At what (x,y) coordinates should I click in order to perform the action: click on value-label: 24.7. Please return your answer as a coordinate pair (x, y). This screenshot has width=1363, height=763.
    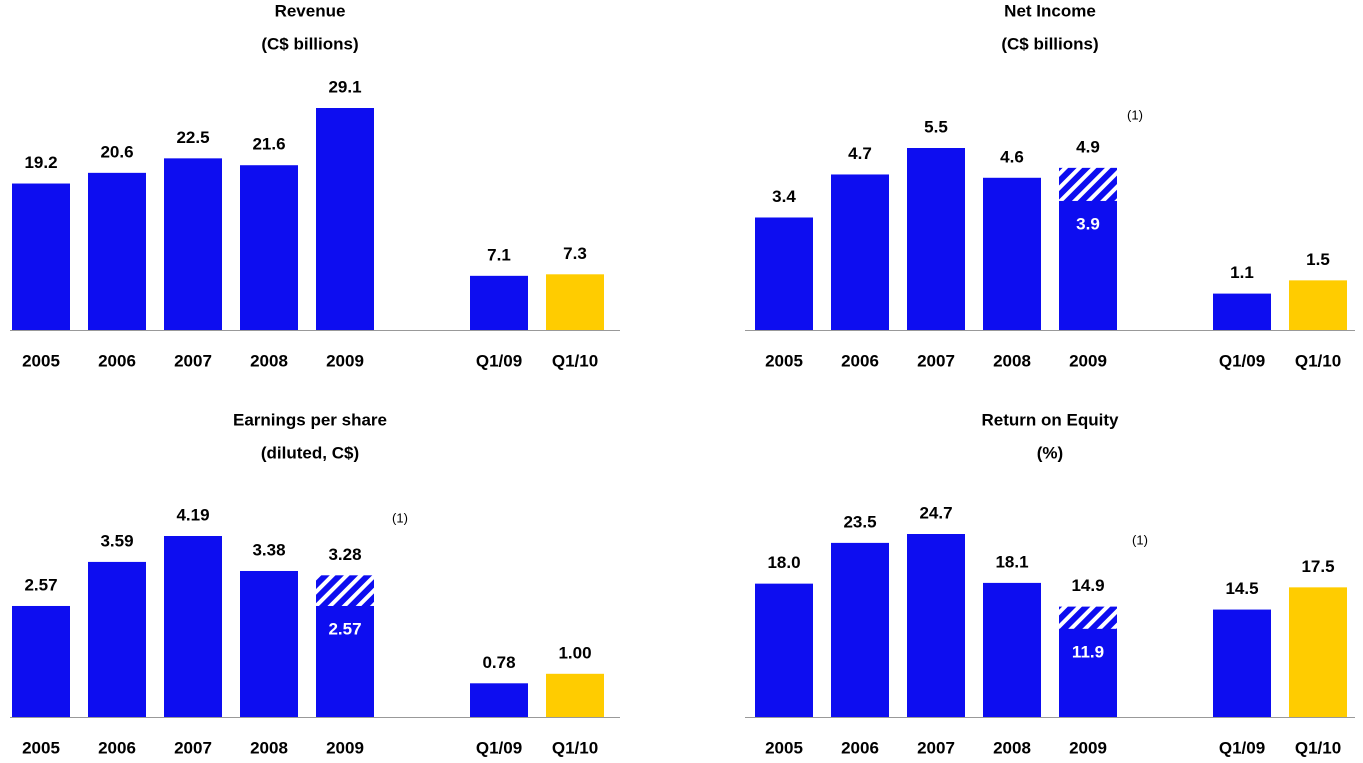
    Looking at the image, I should click on (935, 512).